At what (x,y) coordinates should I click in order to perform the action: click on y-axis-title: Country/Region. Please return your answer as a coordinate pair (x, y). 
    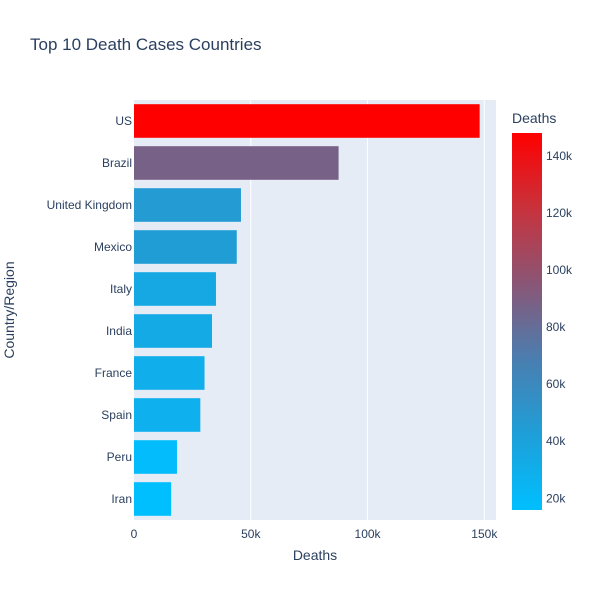
    Looking at the image, I should click on (9, 309).